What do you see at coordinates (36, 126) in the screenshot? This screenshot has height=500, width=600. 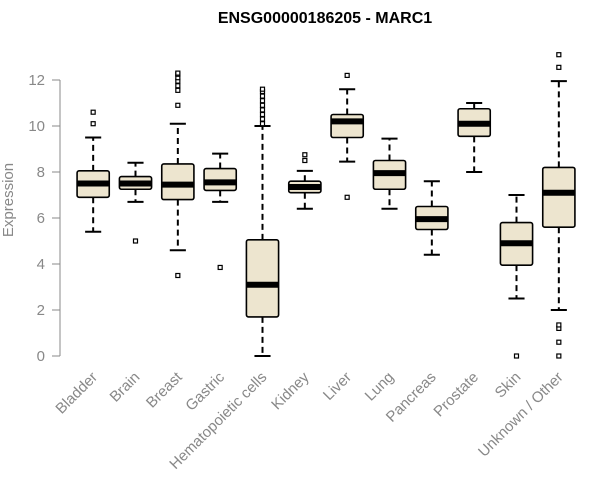 I see `y-tick-label: 10` at bounding box center [36, 126].